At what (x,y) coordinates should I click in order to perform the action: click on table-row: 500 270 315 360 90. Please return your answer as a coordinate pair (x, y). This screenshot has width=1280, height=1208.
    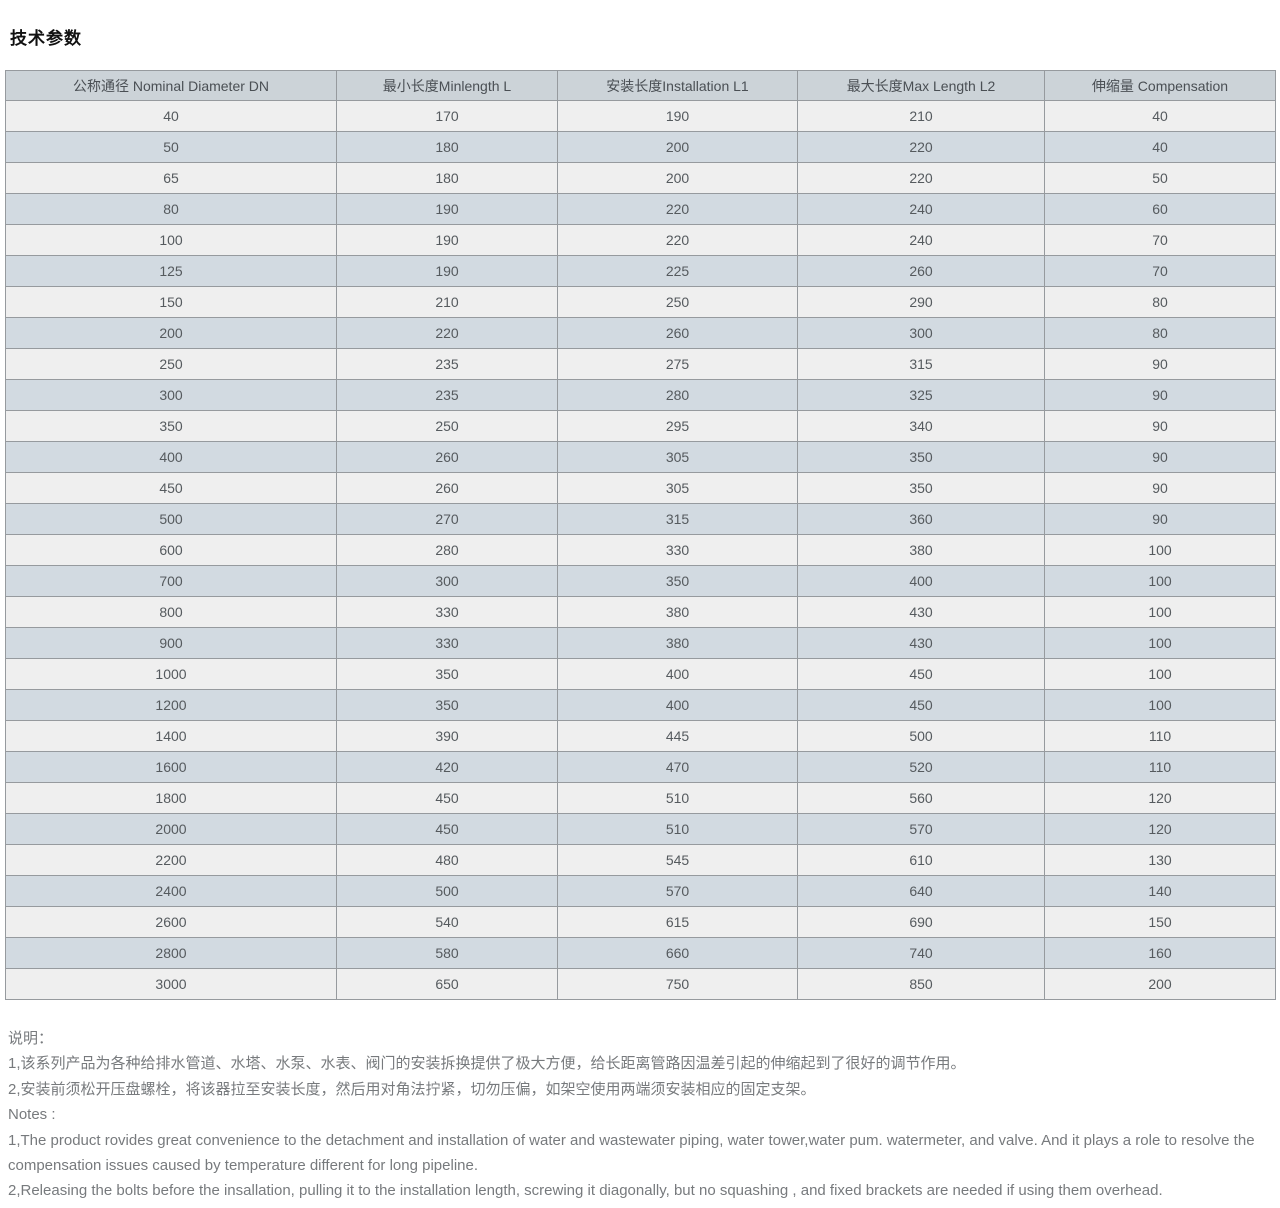
    Looking at the image, I should click on (640, 519).